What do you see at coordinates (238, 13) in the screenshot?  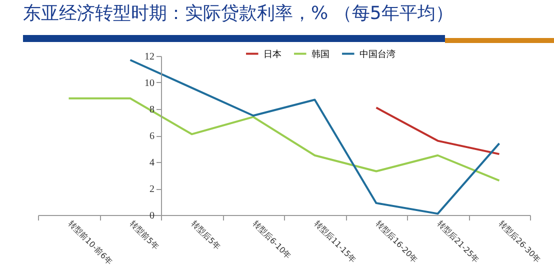 I see `chart-title: 东亚经济转型时期：实际贷款利率，% （每5年平均）` at bounding box center [238, 13].